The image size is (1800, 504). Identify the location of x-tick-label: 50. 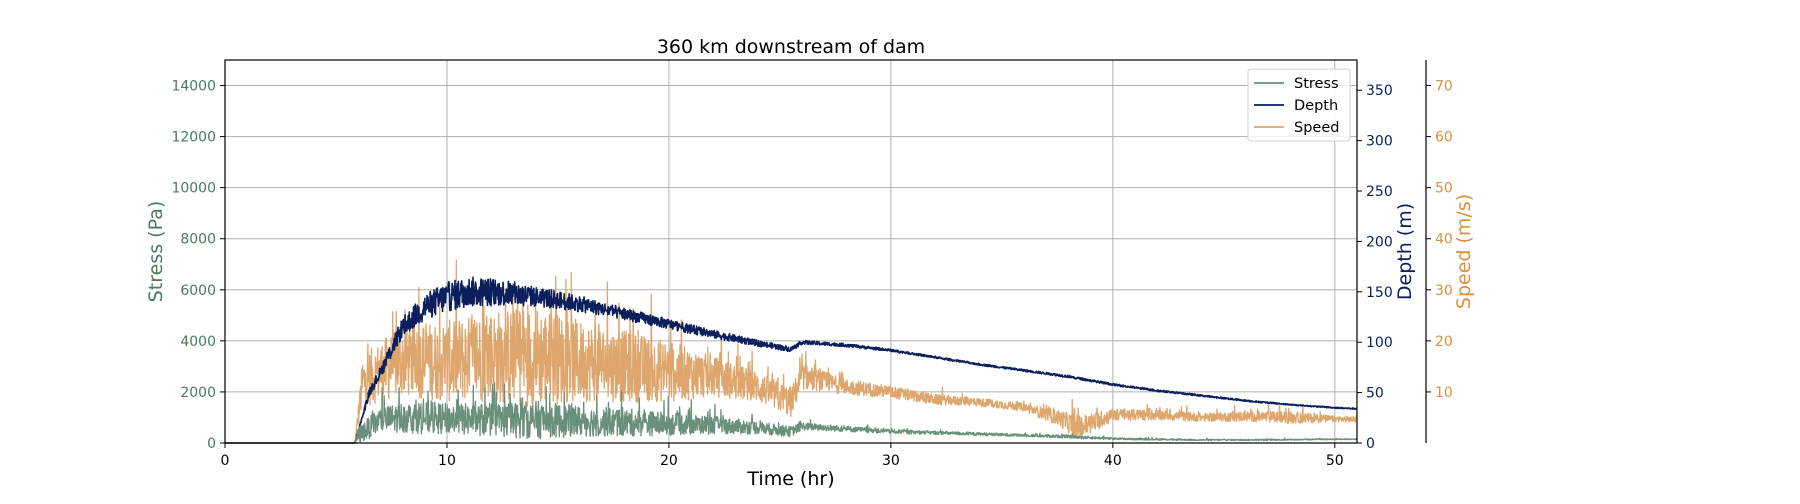
(1335, 461).